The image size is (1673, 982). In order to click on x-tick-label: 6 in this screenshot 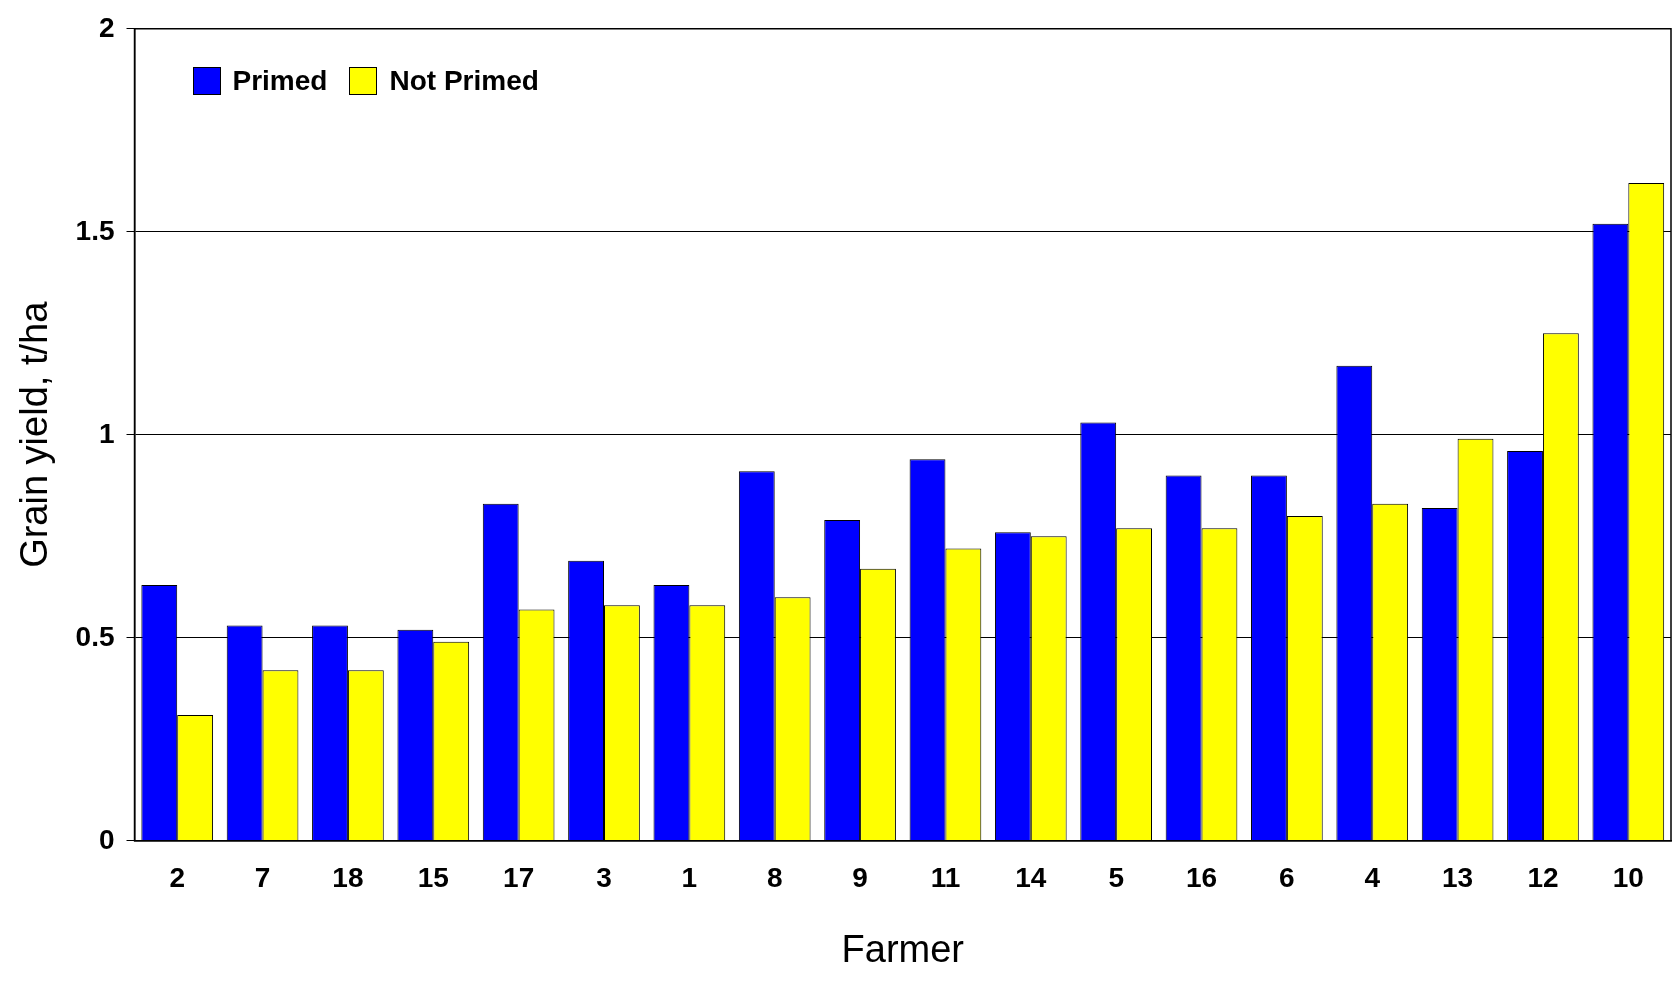, I will do `click(1287, 878)`.